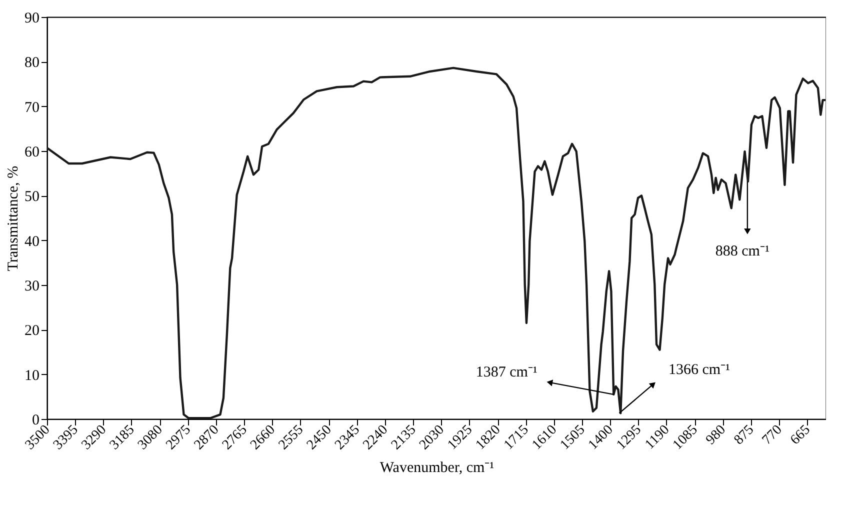 The image size is (857, 514). What do you see at coordinates (32, 152) in the screenshot?
I see `y-tick-label: 60` at bounding box center [32, 152].